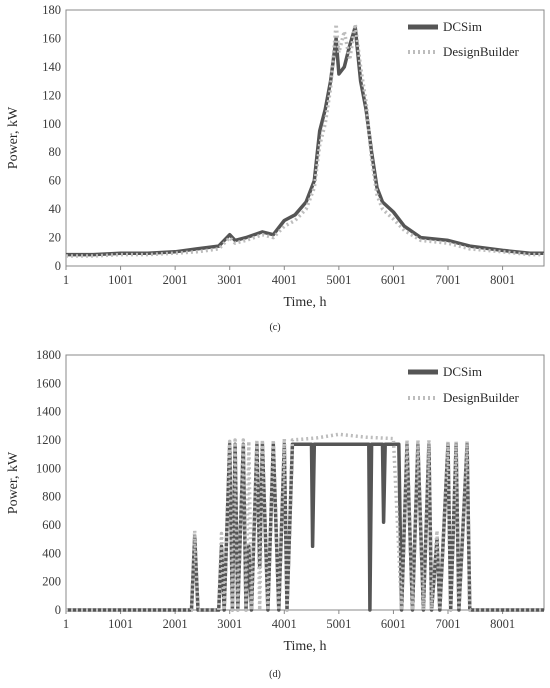  What do you see at coordinates (48, 412) in the screenshot?
I see `y-tick-label: 1400` at bounding box center [48, 412].